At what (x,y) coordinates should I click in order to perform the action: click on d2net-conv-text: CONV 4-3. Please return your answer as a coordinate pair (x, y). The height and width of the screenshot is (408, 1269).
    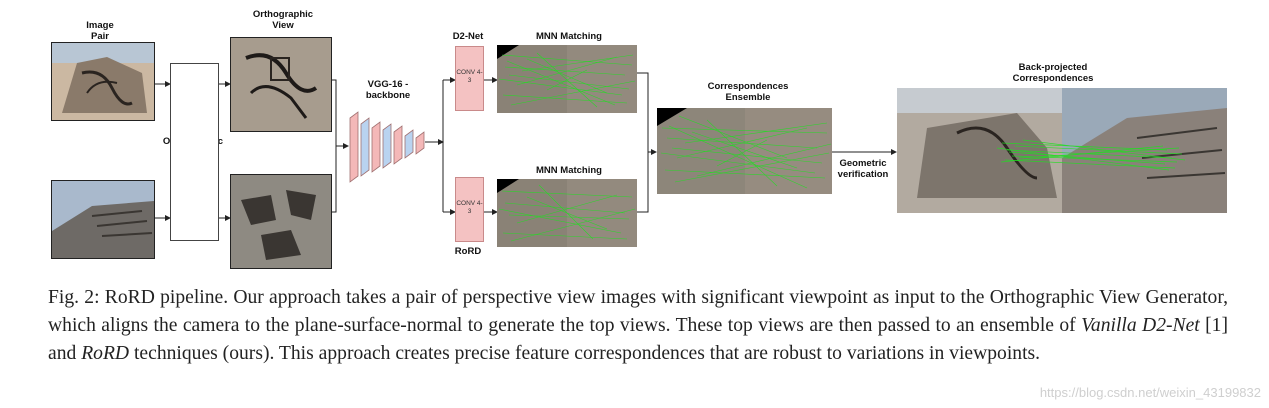
    Looking at the image, I should click on (469, 76).